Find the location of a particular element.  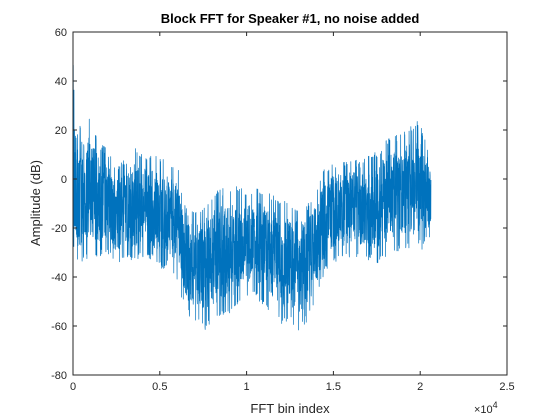

y-tick-label: -80 is located at coordinates (59, 376).